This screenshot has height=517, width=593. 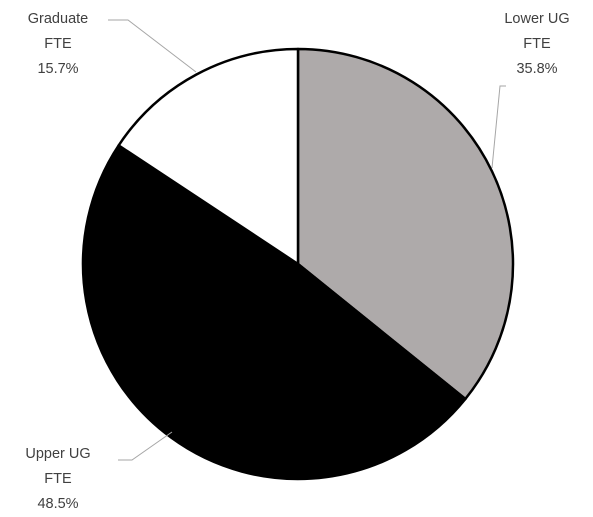 I want to click on category-label: Upper UG FTE, so click(x=58, y=466).